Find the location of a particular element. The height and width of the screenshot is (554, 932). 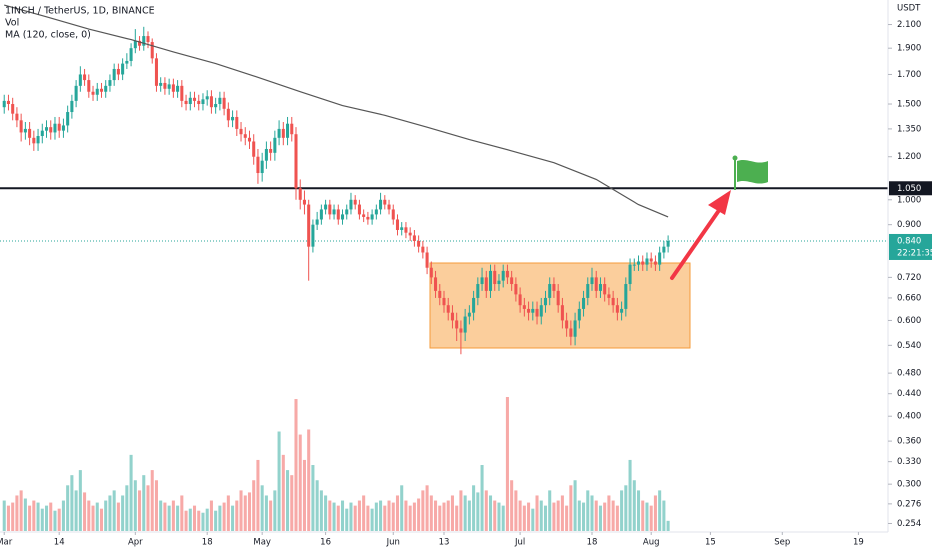

y-tick-label: 0.480 is located at coordinates (909, 374).